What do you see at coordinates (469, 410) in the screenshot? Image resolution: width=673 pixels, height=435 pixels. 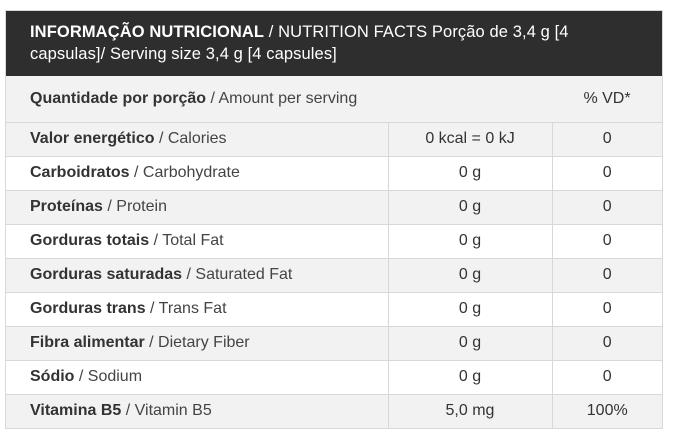 I see `nutrient-amount: 5,0 mg` at bounding box center [469, 410].